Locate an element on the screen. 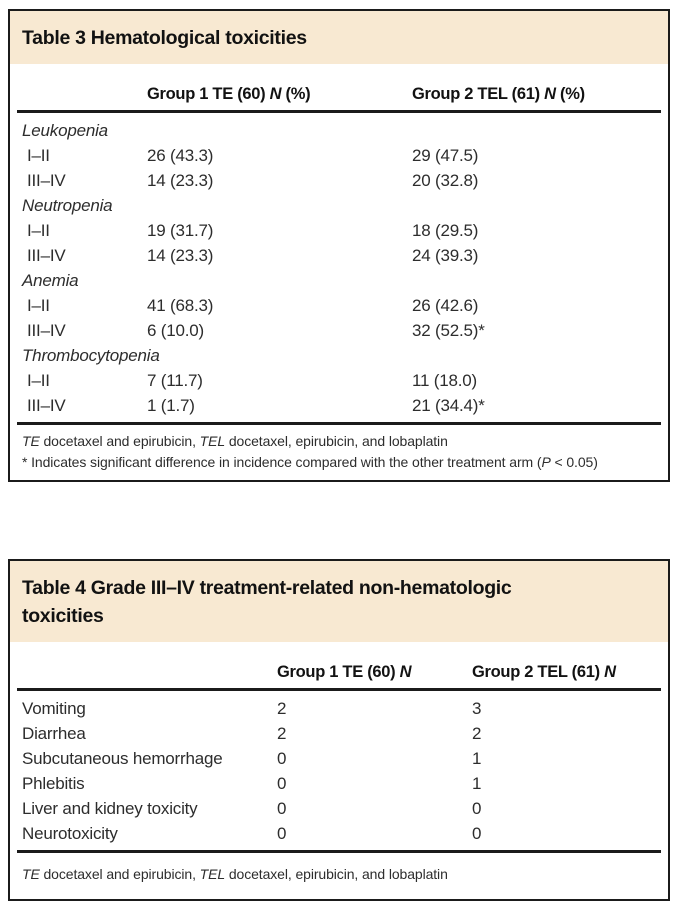  row-label: Phlebitis is located at coordinates (53, 783).